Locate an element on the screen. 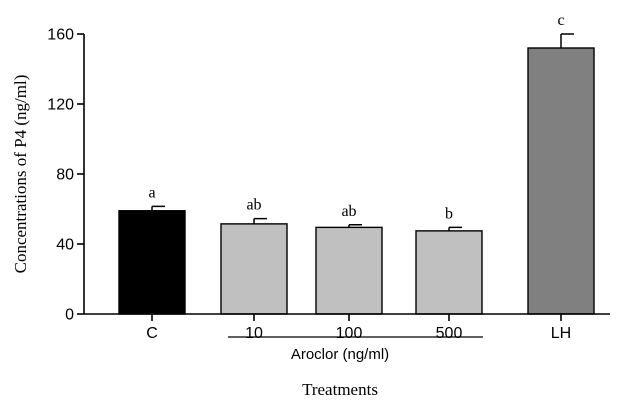  bar-lh is located at coordinates (561, 181).